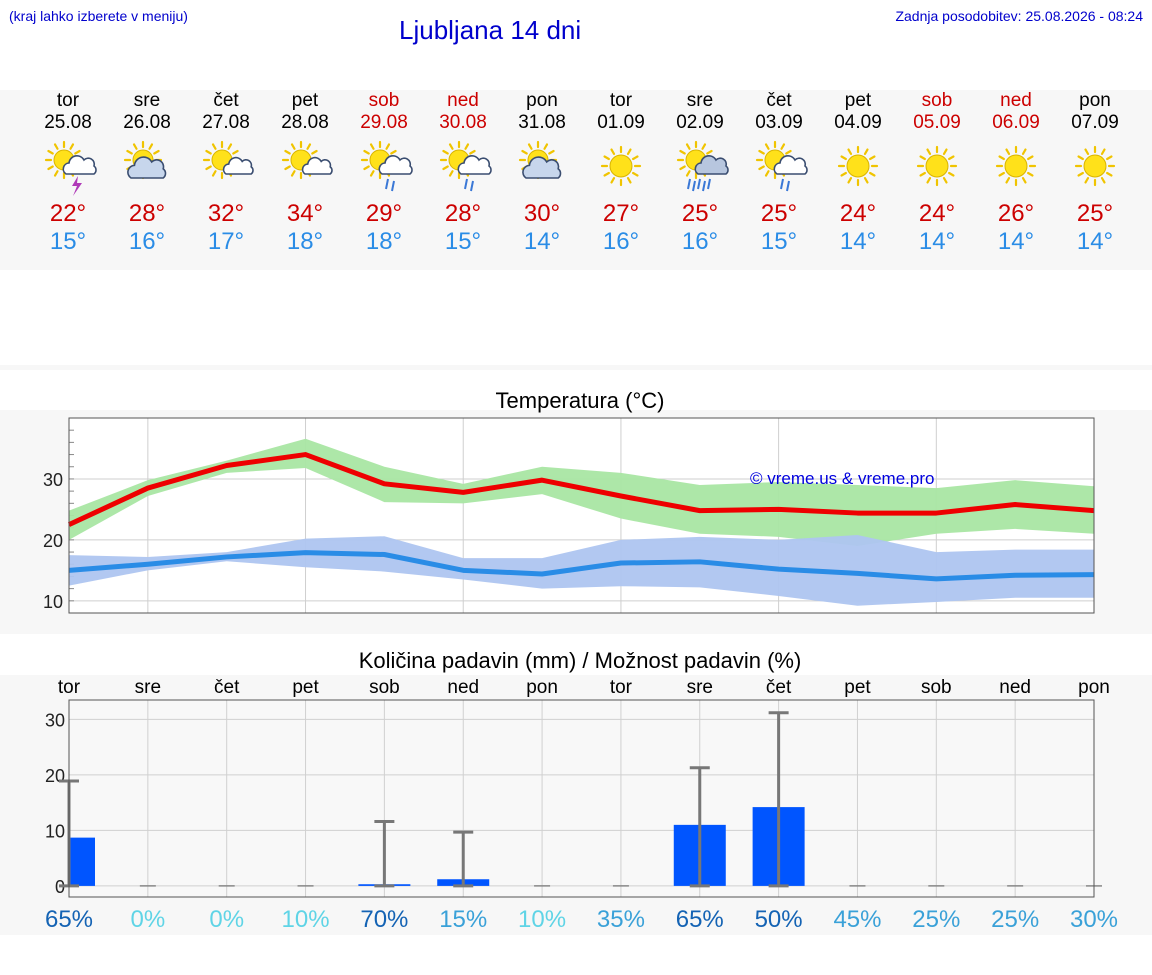 The image size is (1152, 975). Describe the element at coordinates (1016, 100) in the screenshot. I see `day-name: ned` at that location.